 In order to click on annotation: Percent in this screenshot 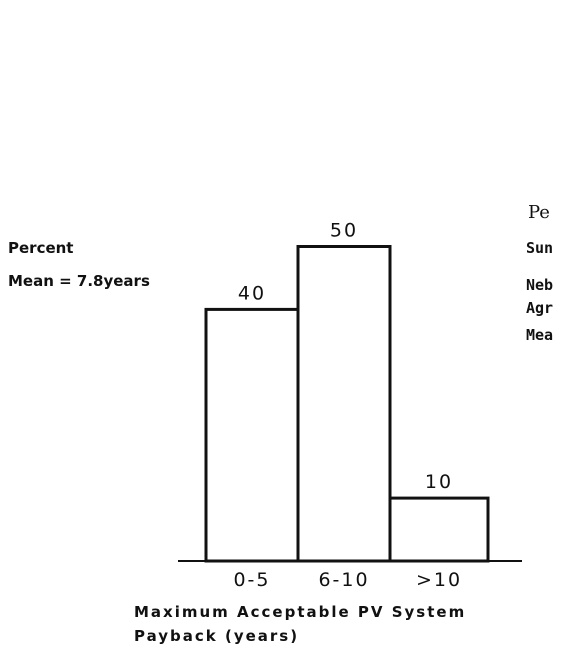, I will do `click(40, 248)`.